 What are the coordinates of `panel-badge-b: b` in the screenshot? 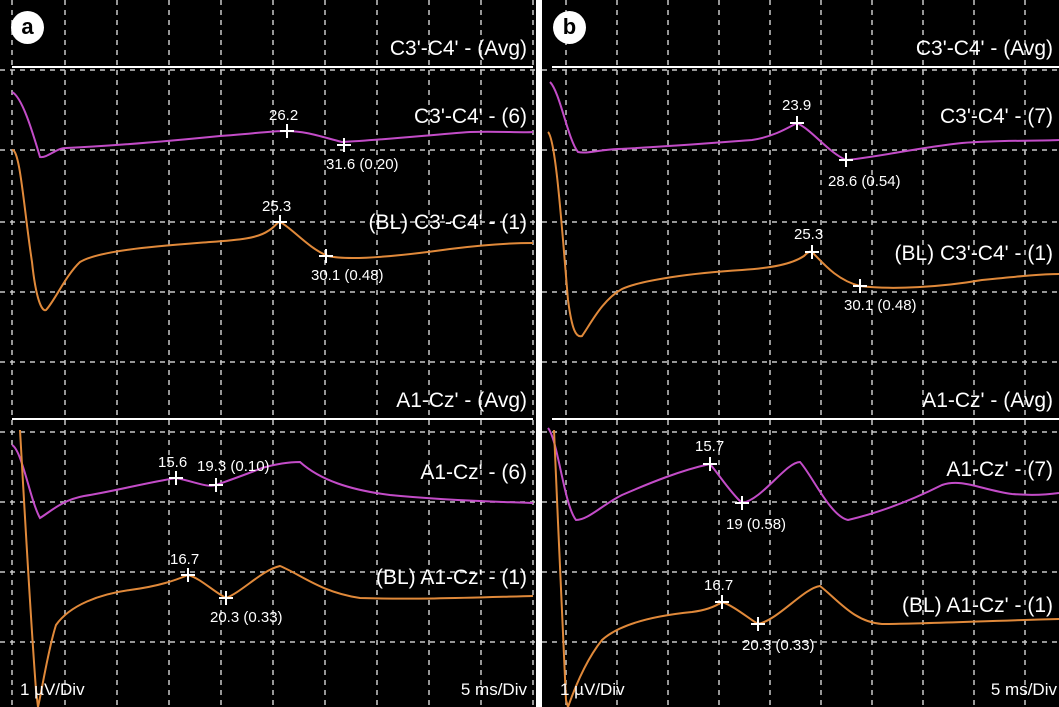 It's located at (569, 27).